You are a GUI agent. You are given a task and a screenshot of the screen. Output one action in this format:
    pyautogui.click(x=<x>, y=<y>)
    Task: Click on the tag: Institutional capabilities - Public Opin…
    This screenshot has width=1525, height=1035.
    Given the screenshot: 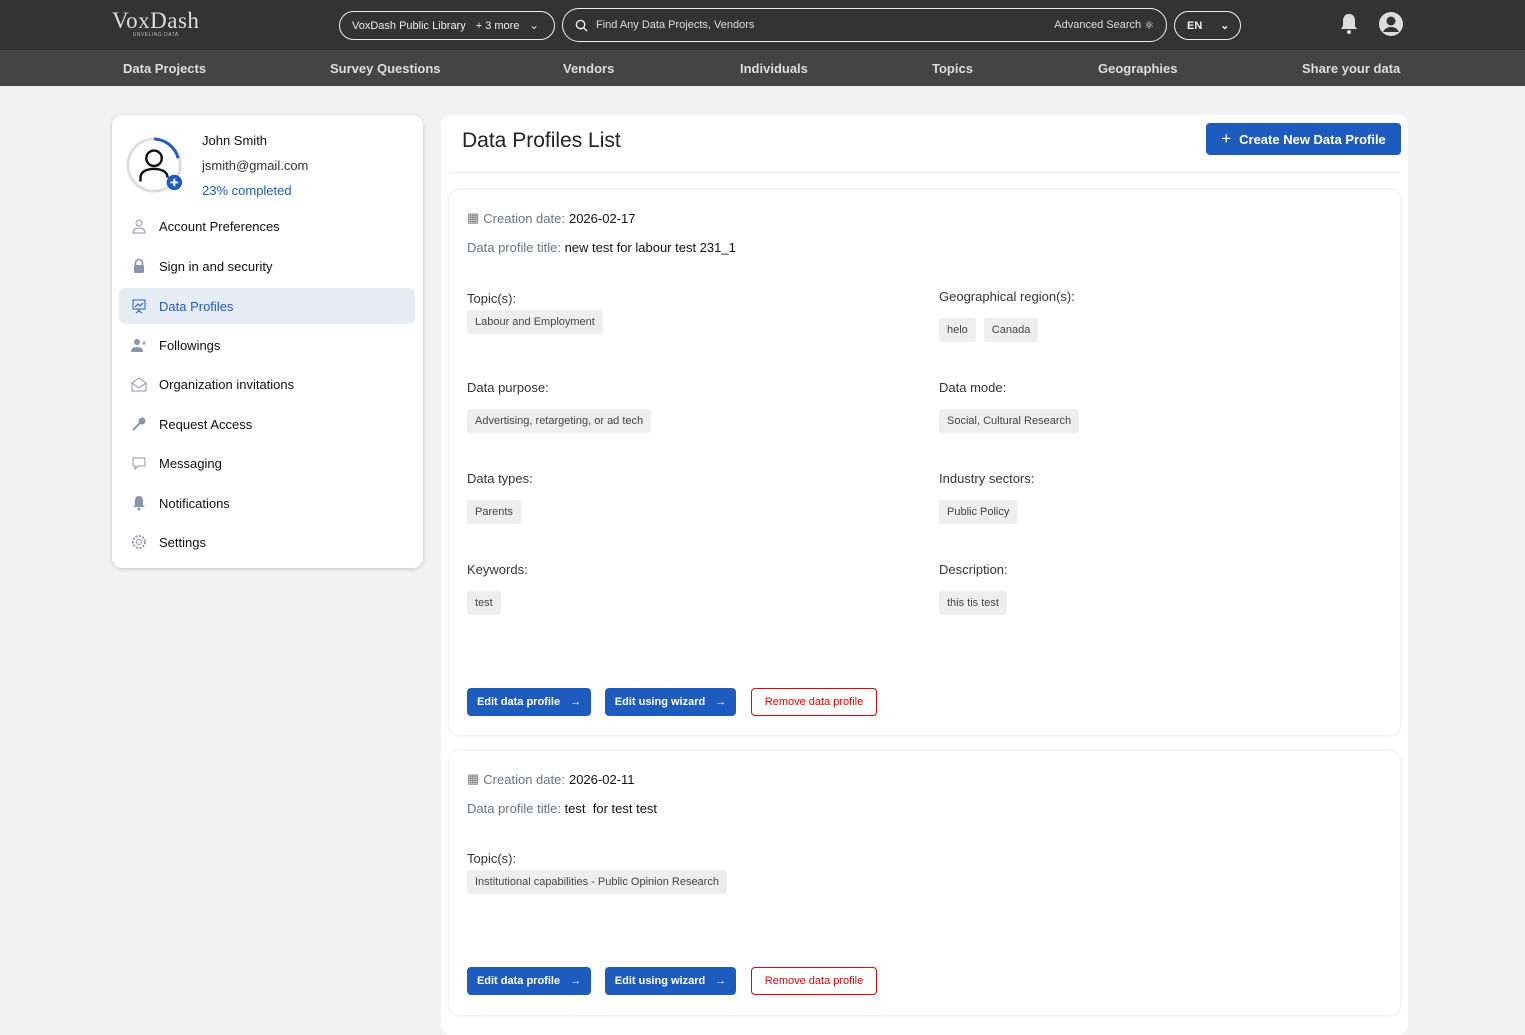 What is the action you would take?
    pyautogui.click(x=597, y=882)
    